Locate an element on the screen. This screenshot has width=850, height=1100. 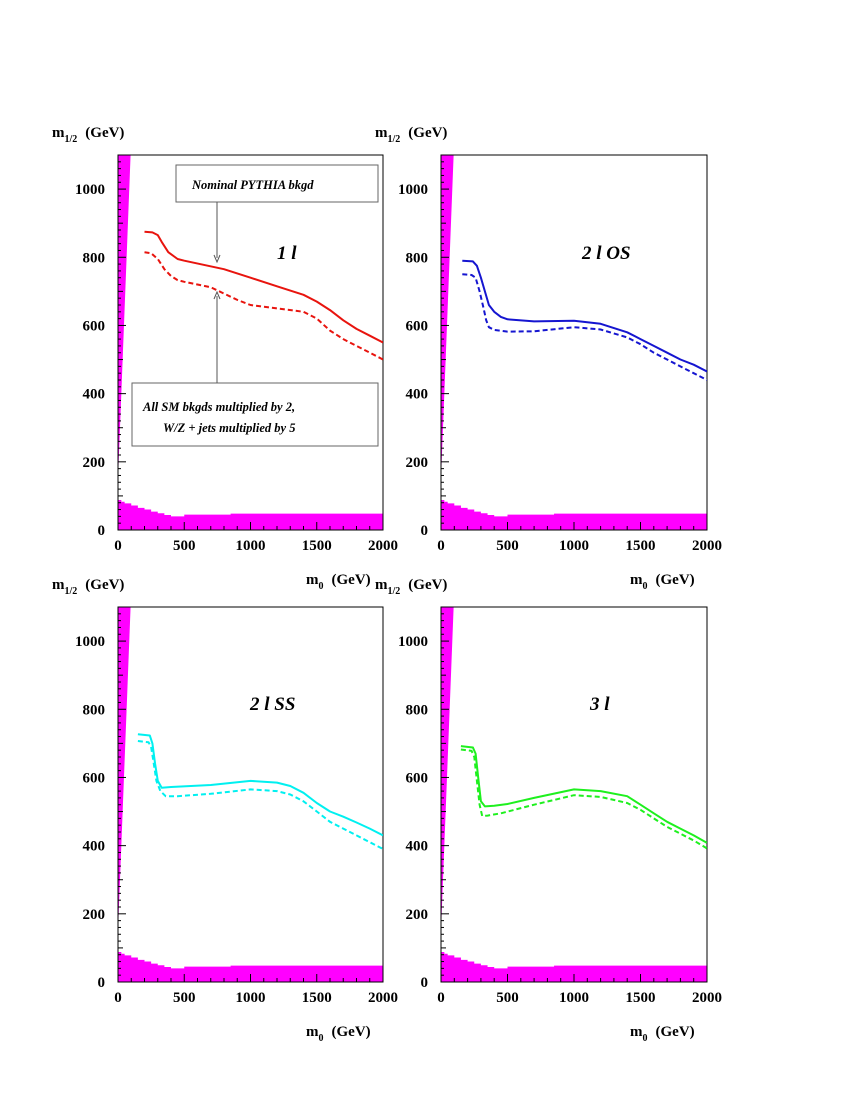
panel-label: 2 l SS is located at coordinates (272, 704).